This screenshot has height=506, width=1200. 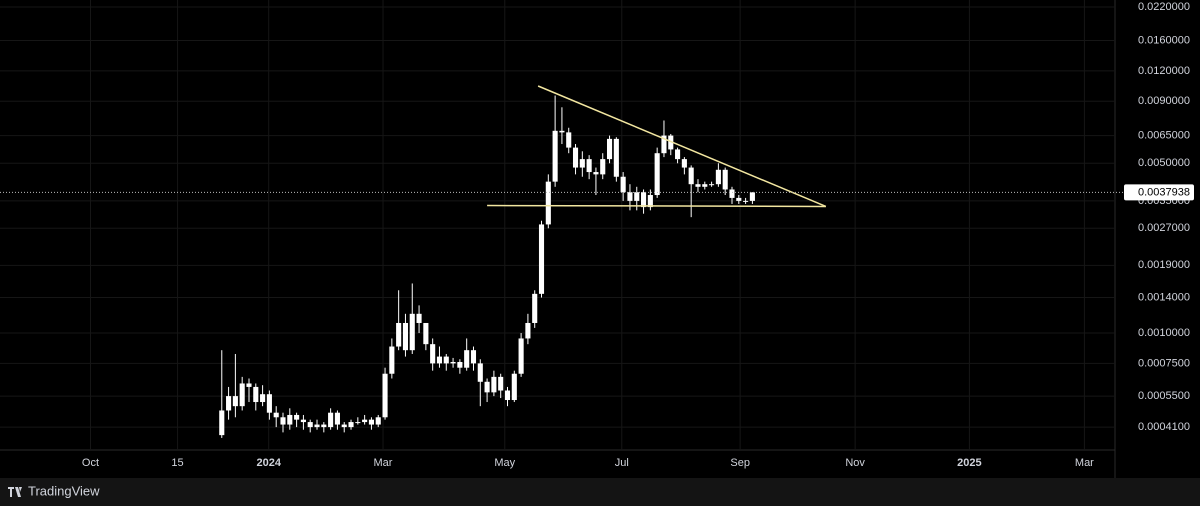 I want to click on y-tick-label: 0.0027000, so click(x=1164, y=228).